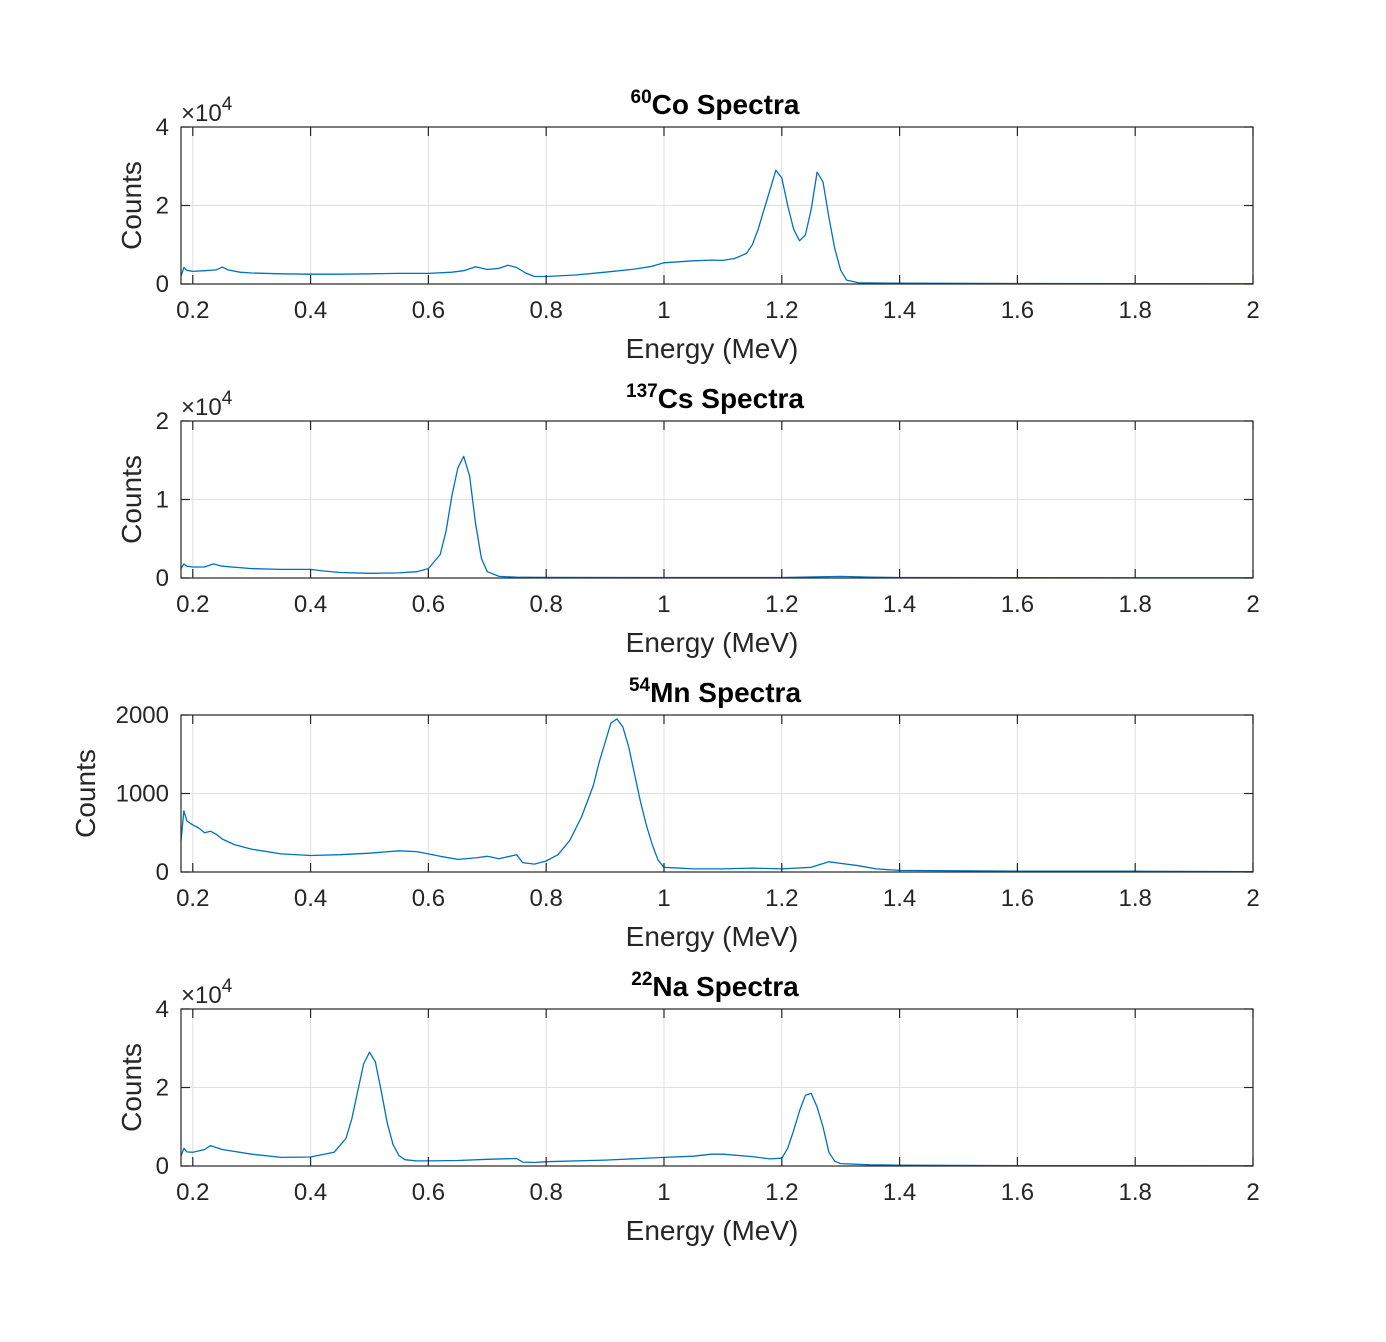 This screenshot has height=1342, width=1386. I want to click on title-isotope-mass: 60, so click(641, 97).